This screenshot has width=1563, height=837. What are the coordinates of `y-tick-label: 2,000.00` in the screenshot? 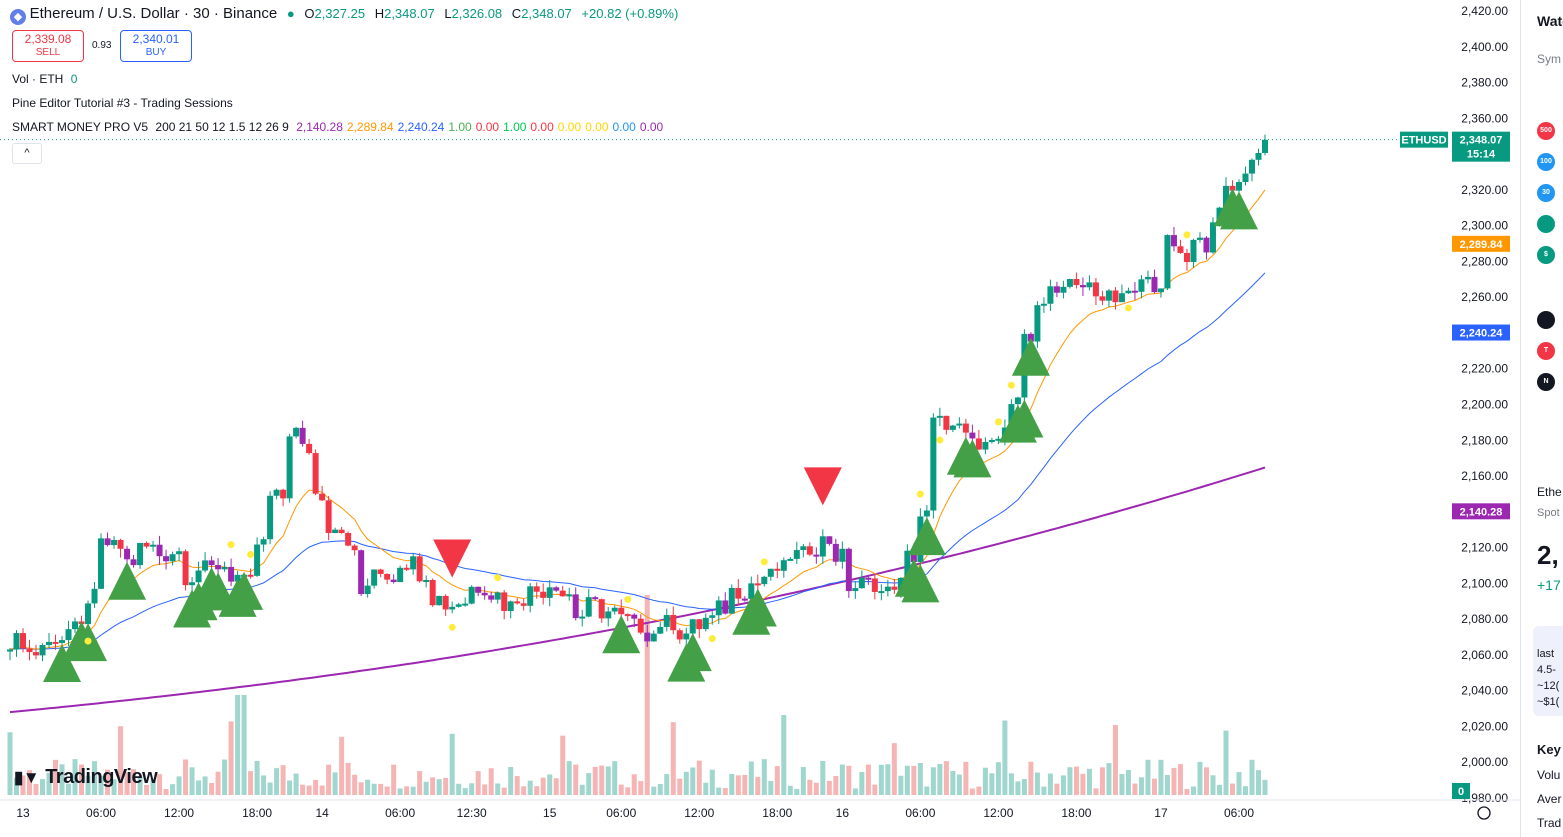 It's located at (1484, 762).